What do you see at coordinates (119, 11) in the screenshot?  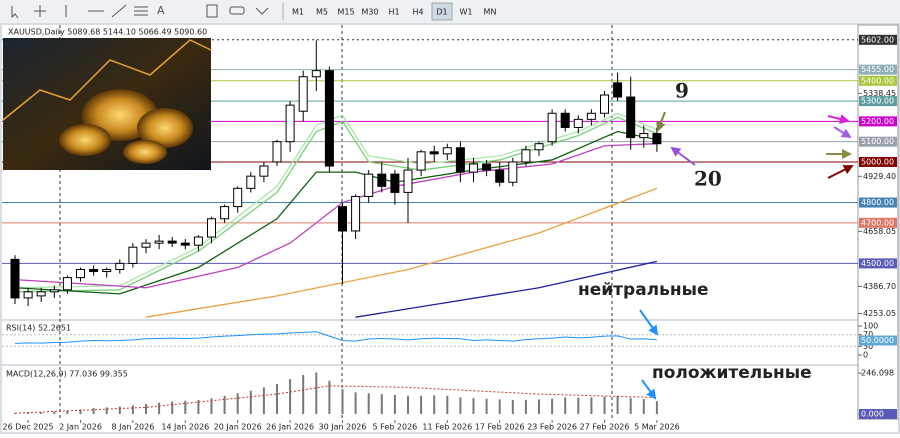 I see `trendline-tool` at bounding box center [119, 11].